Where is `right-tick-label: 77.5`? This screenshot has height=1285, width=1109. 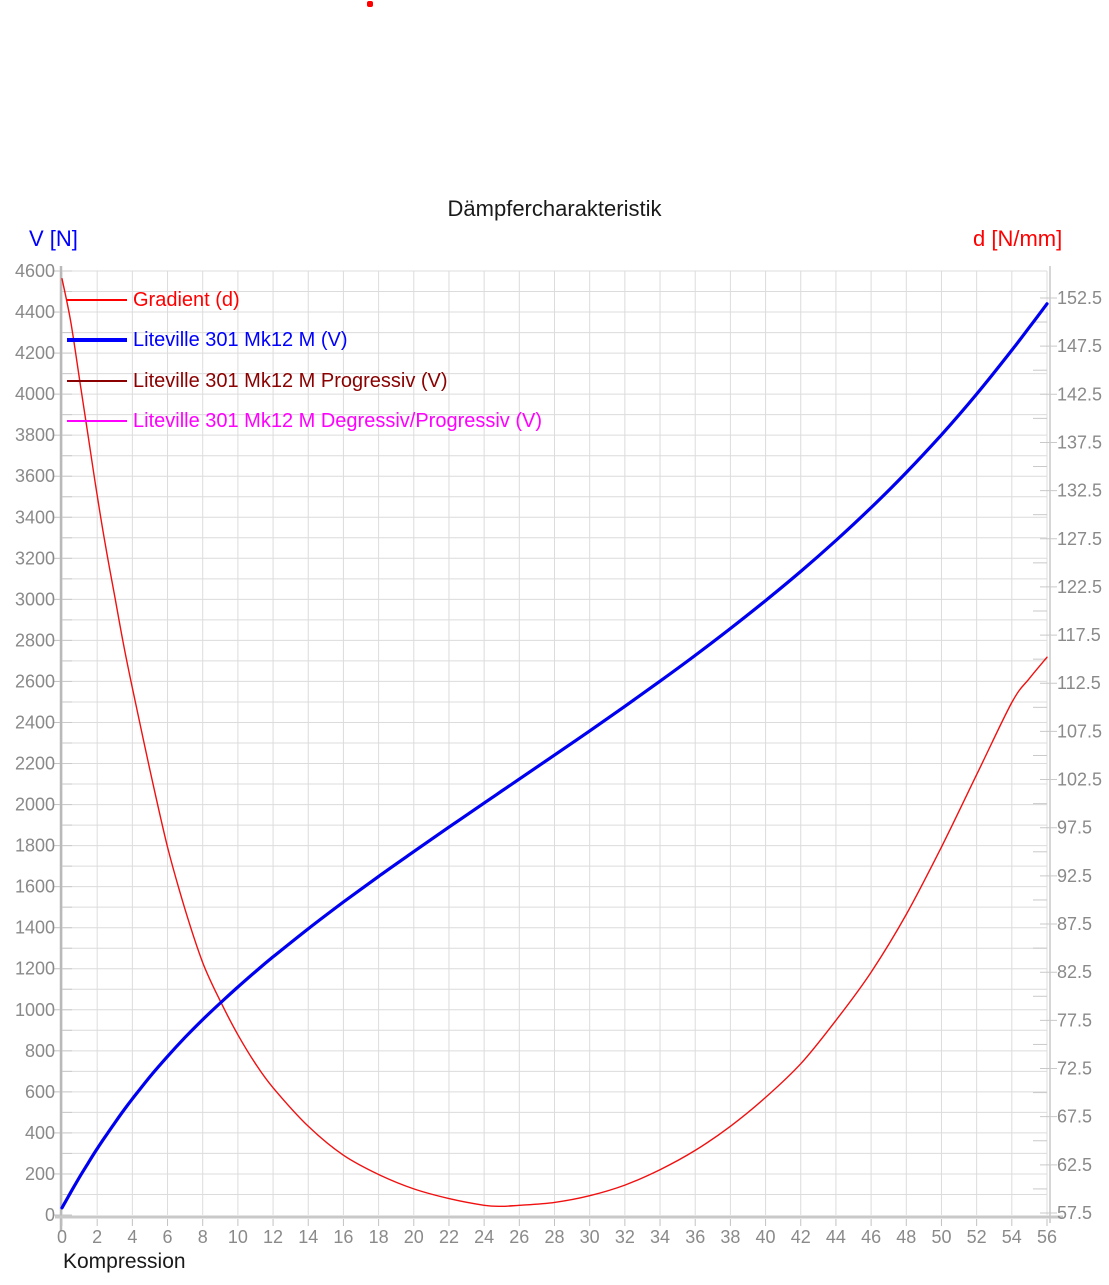
right-tick-label: 77.5 is located at coordinates (1074, 1020).